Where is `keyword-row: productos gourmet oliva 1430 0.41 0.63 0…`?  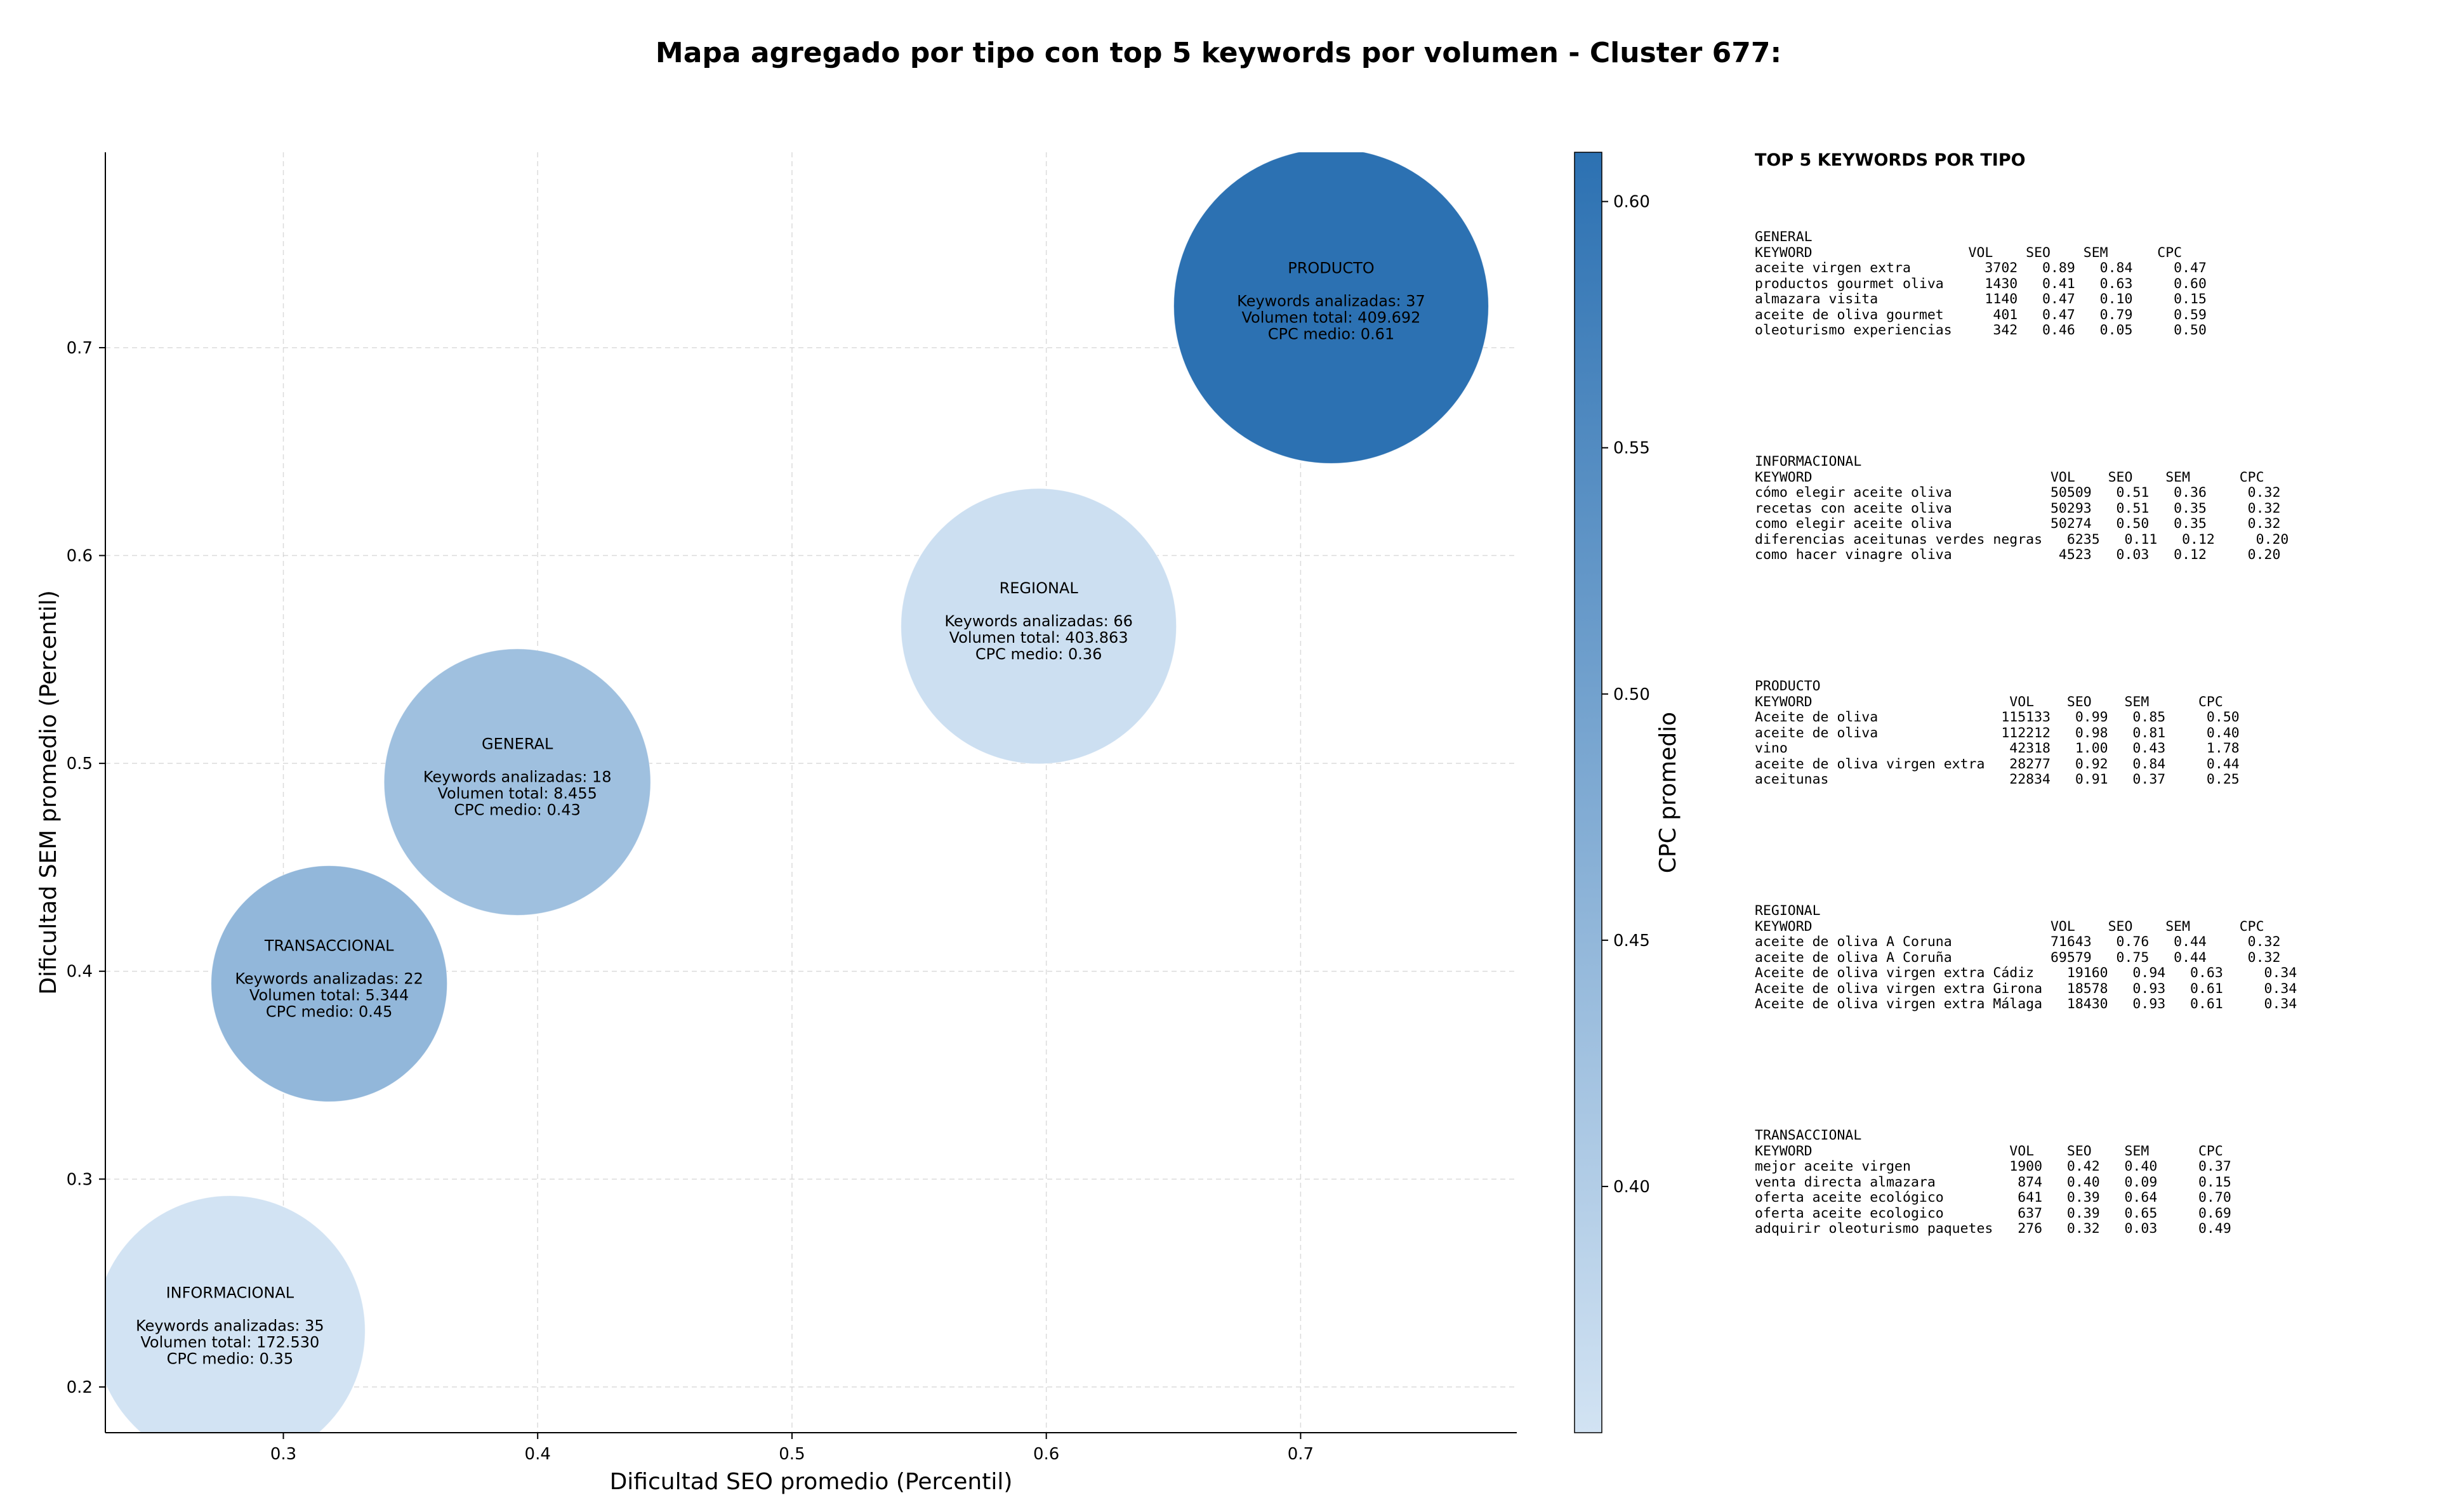 keyword-row: productos gourmet oliva 1430 0.41 0.63 0… is located at coordinates (1981, 283).